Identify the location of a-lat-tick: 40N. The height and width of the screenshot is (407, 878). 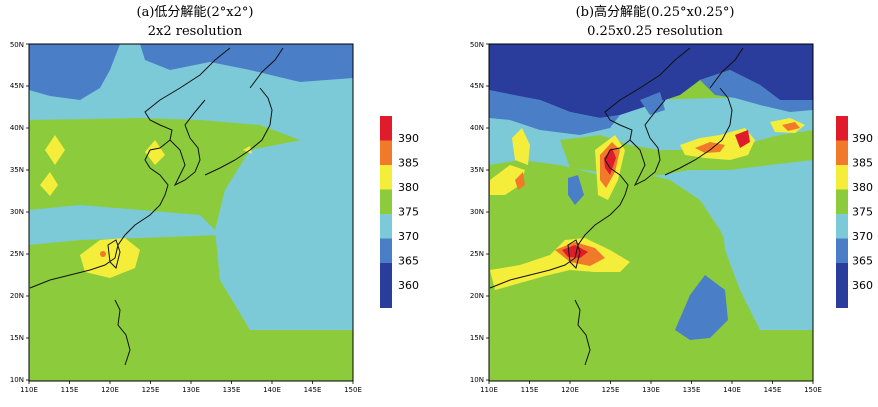
(17, 128).